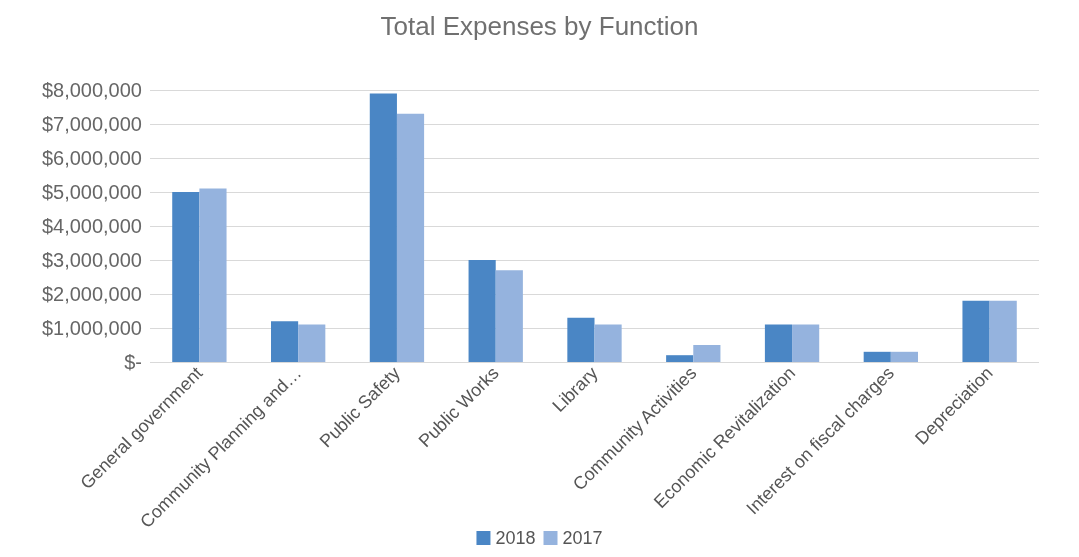 Image resolution: width=1079 pixels, height=557 pixels. What do you see at coordinates (91, 90) in the screenshot?
I see `y-tick-label: $8,000,000` at bounding box center [91, 90].